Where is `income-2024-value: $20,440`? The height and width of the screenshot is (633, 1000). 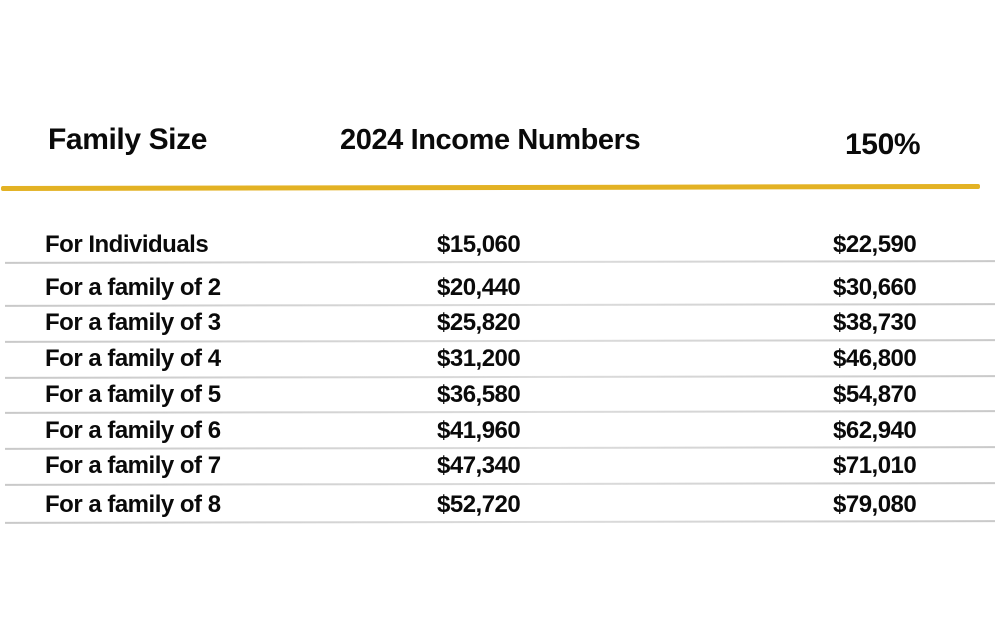 income-2024-value: $20,440 is located at coordinates (479, 287).